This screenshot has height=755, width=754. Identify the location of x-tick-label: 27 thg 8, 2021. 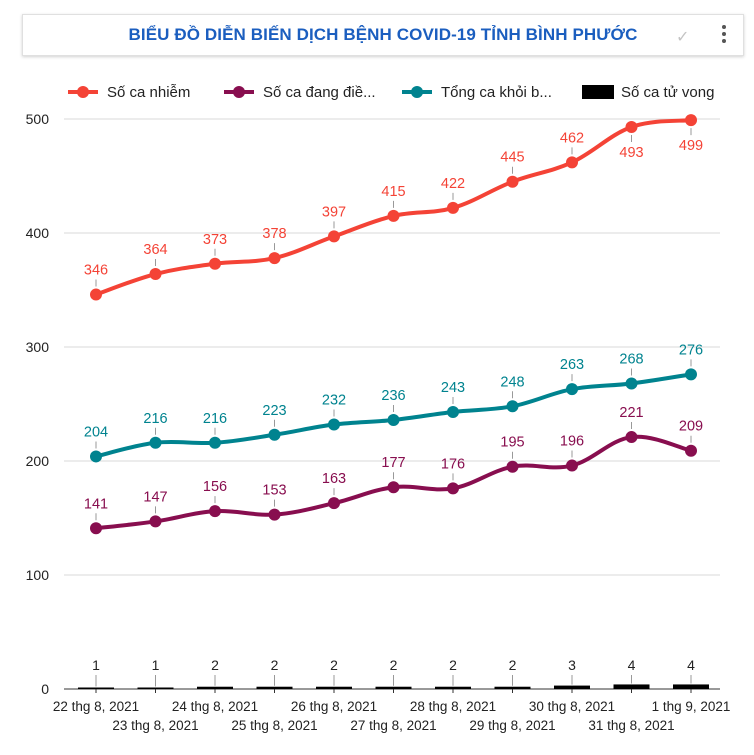
(393, 725).